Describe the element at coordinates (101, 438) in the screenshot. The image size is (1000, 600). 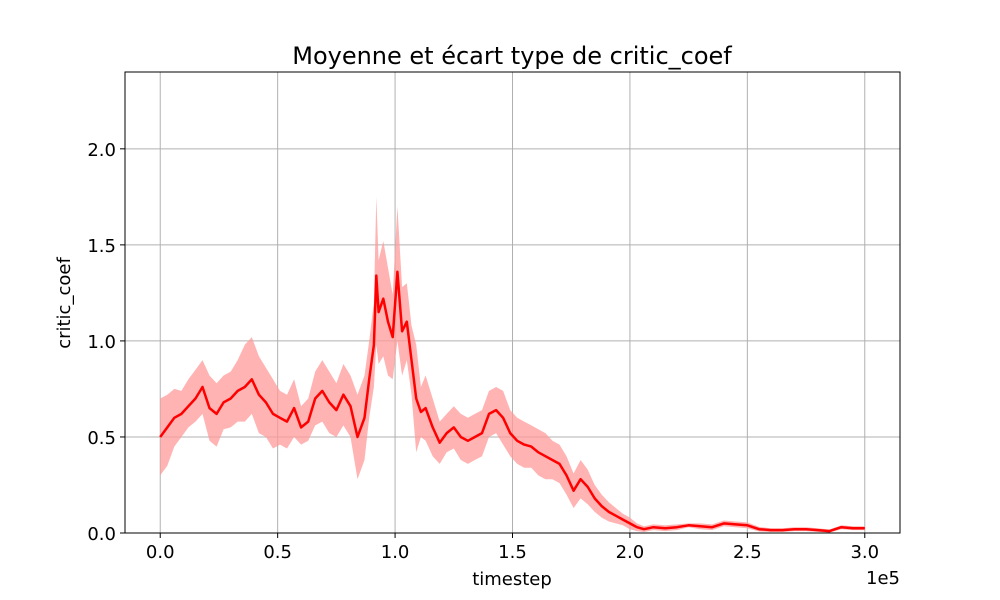
I see `y-tick-label: 0.5` at that location.